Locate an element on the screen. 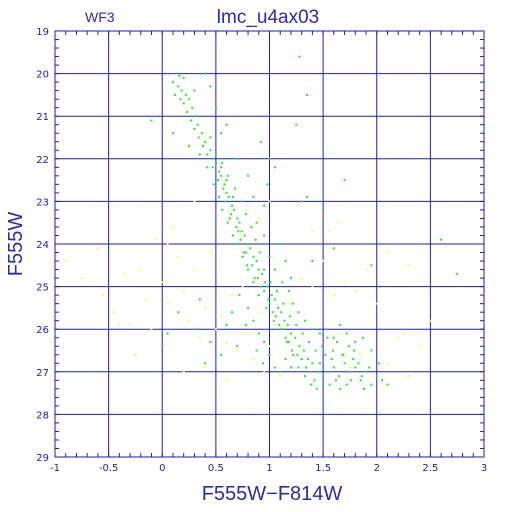 Image resolution: width=512 pixels, height=512 pixels. y-tick-label: 25 is located at coordinates (42, 288).